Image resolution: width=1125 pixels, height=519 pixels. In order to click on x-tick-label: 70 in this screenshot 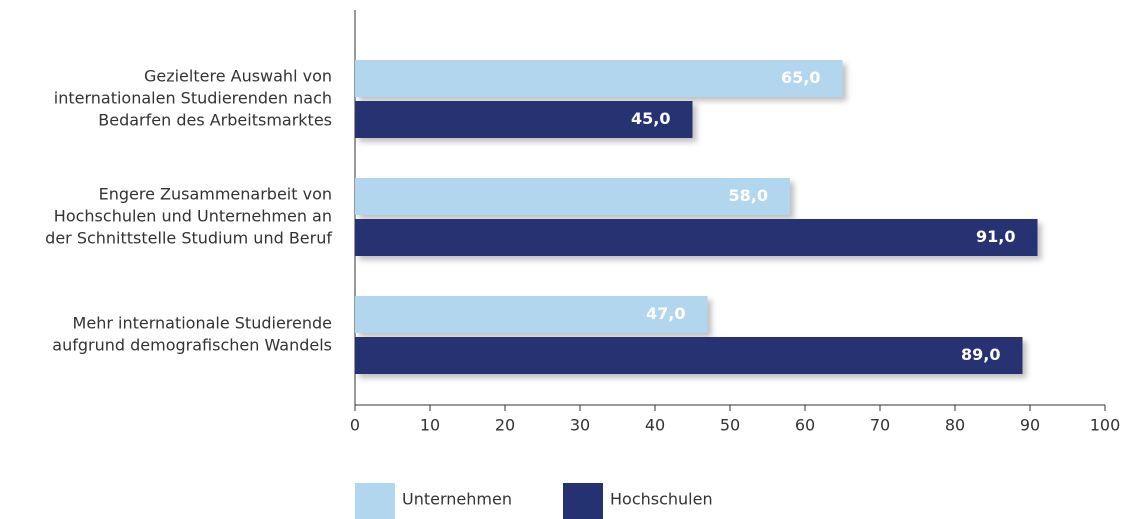, I will do `click(880, 425)`.